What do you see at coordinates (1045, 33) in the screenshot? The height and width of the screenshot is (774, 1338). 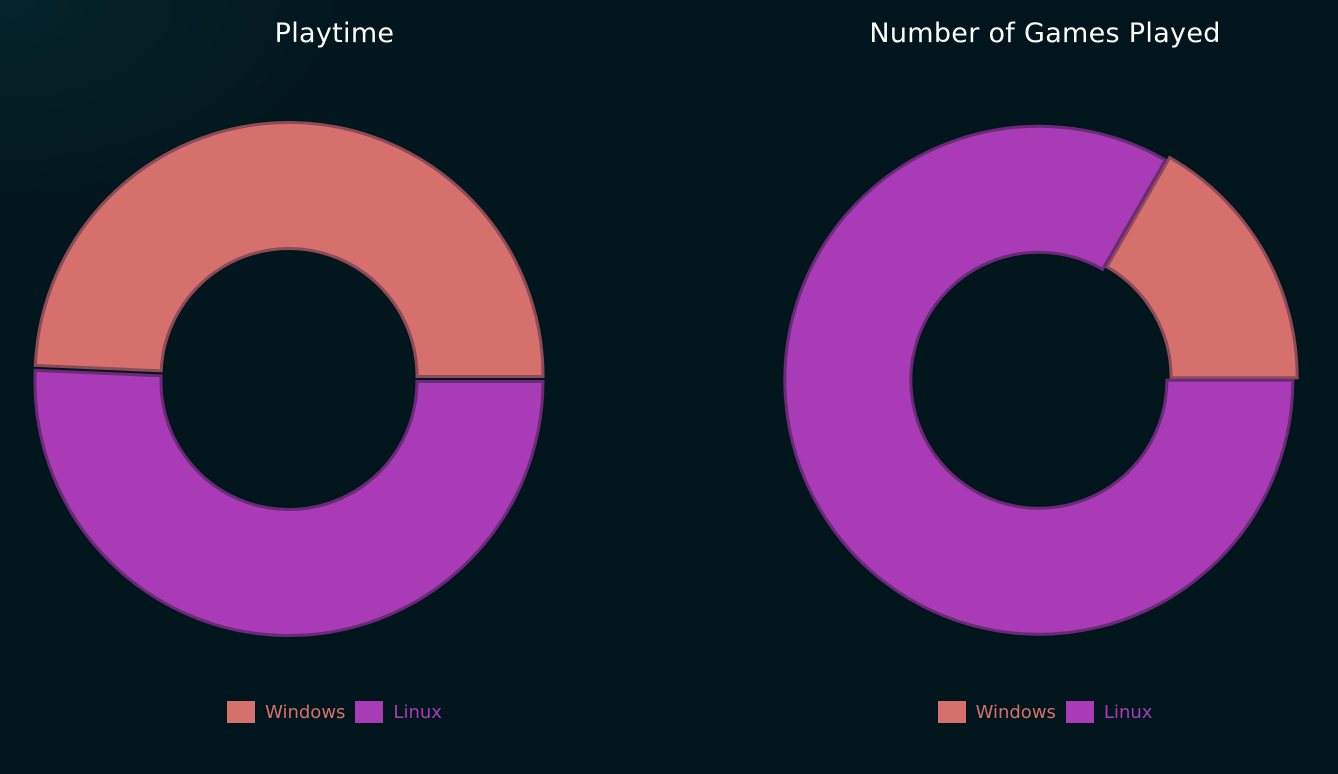 I see `chart-title: Number of Games Played` at bounding box center [1045, 33].